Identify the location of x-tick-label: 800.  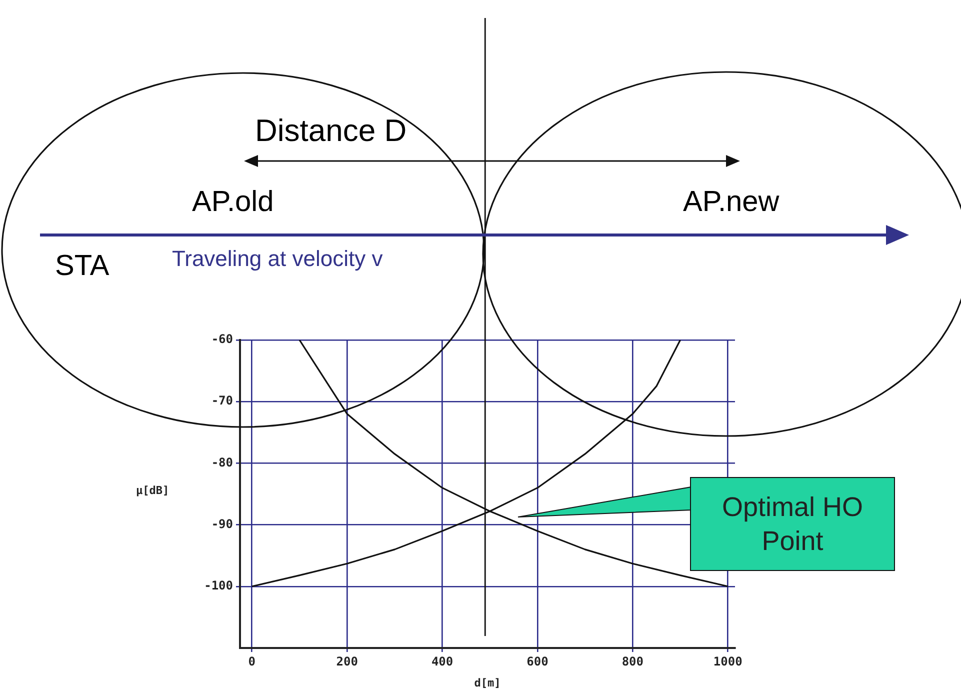
(633, 661).